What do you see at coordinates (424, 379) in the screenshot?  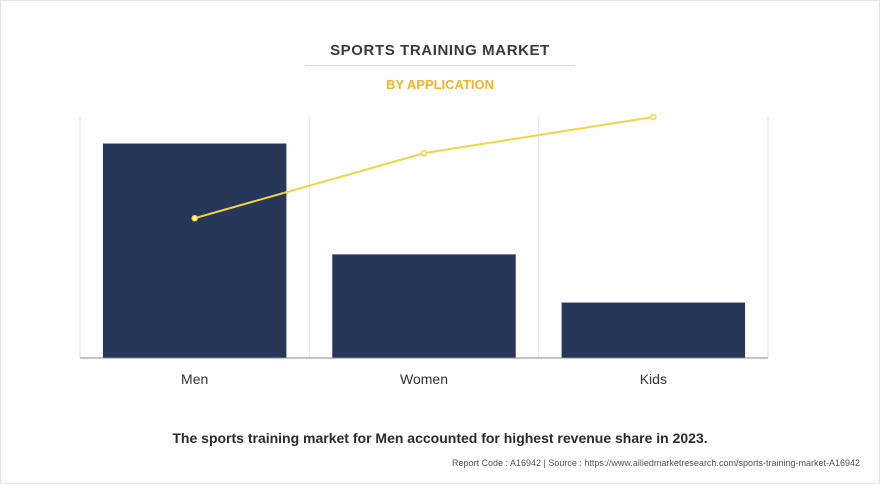 I see `x-tick-label: Women` at bounding box center [424, 379].